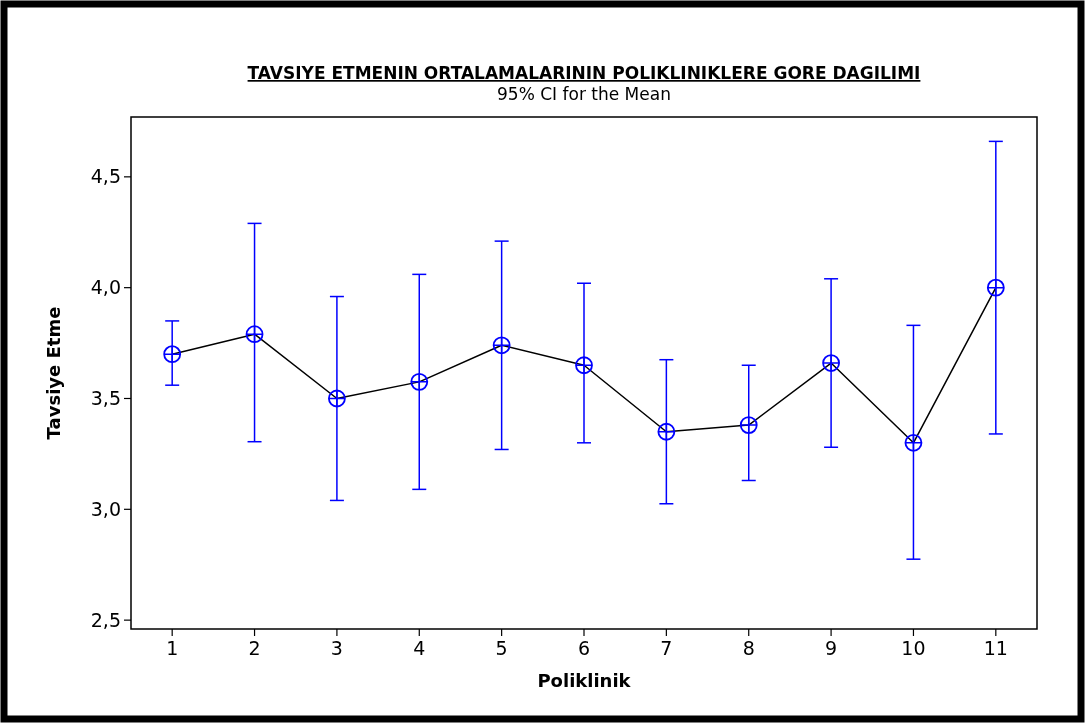 This screenshot has height=723, width=1085. Describe the element at coordinates (501, 648) in the screenshot. I see `x-tick-label: 5` at that location.